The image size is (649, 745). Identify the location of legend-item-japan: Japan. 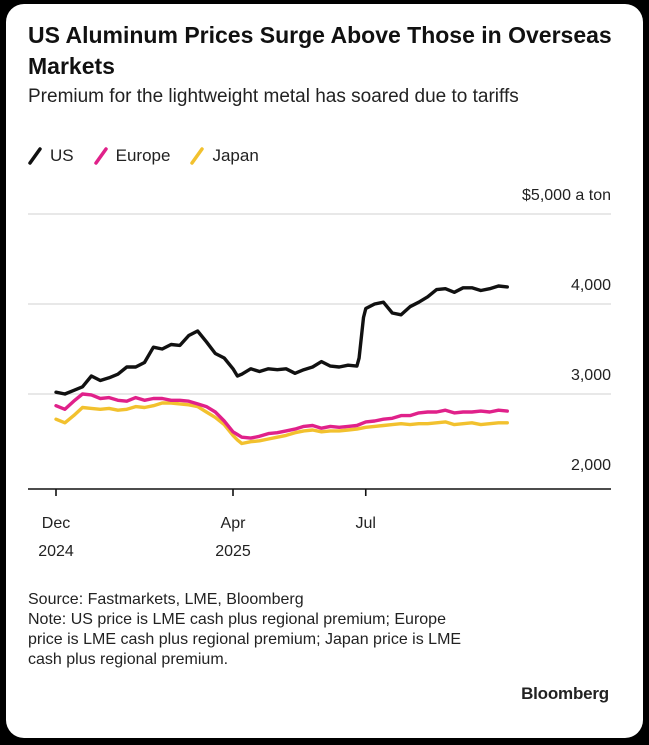
(224, 156).